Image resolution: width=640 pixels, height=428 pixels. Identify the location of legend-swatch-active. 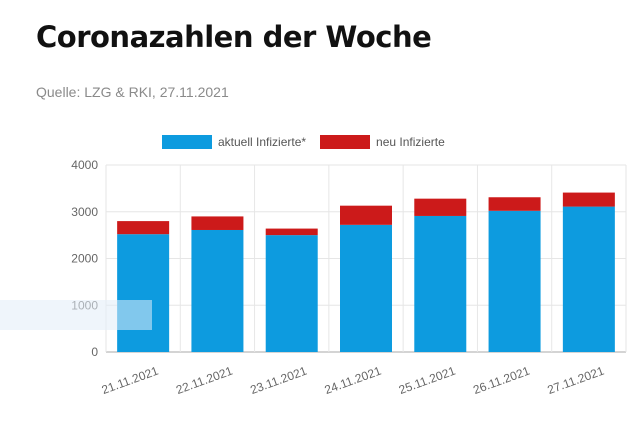
(187, 142).